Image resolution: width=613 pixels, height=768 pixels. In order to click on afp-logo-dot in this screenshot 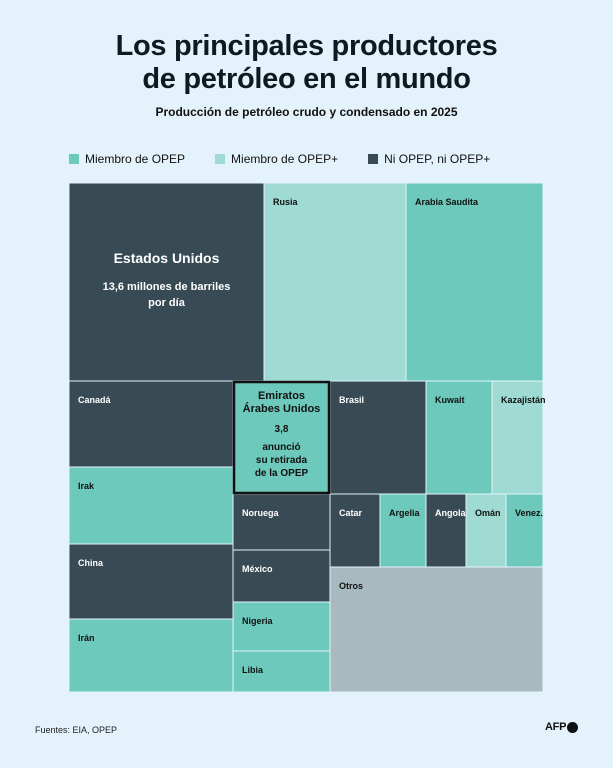, I will do `click(573, 727)`.